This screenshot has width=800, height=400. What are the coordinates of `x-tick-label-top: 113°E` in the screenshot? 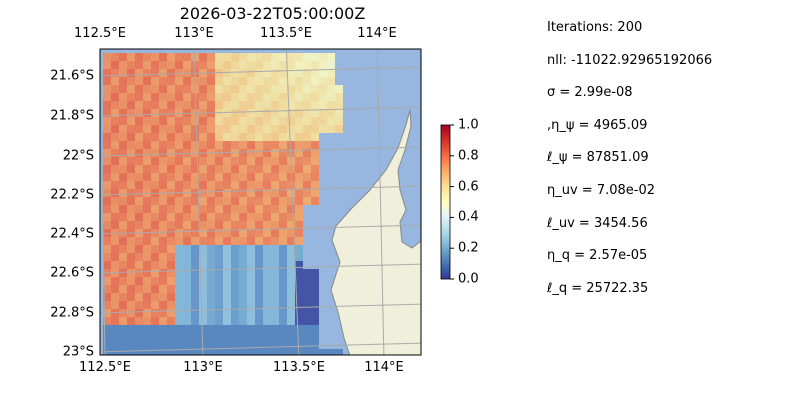 It's located at (194, 33).